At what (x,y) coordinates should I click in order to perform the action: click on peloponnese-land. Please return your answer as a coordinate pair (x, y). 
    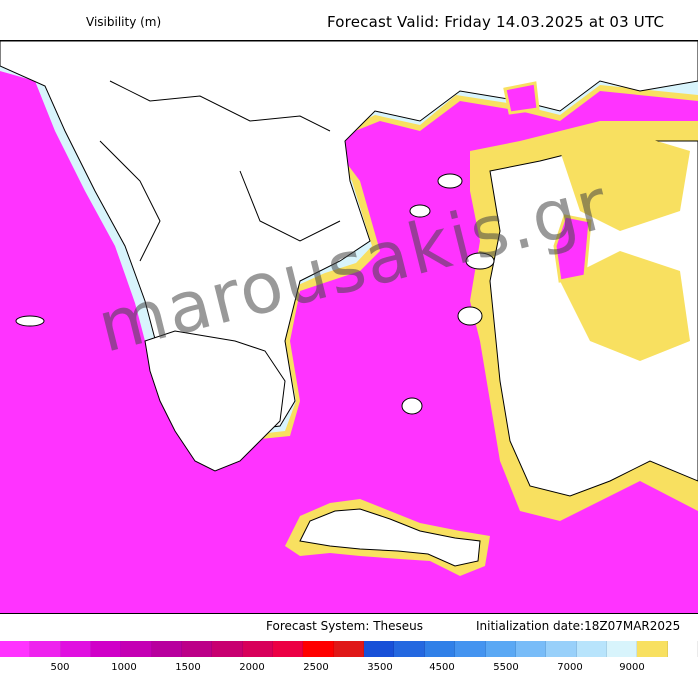
    Looking at the image, I should click on (215, 401).